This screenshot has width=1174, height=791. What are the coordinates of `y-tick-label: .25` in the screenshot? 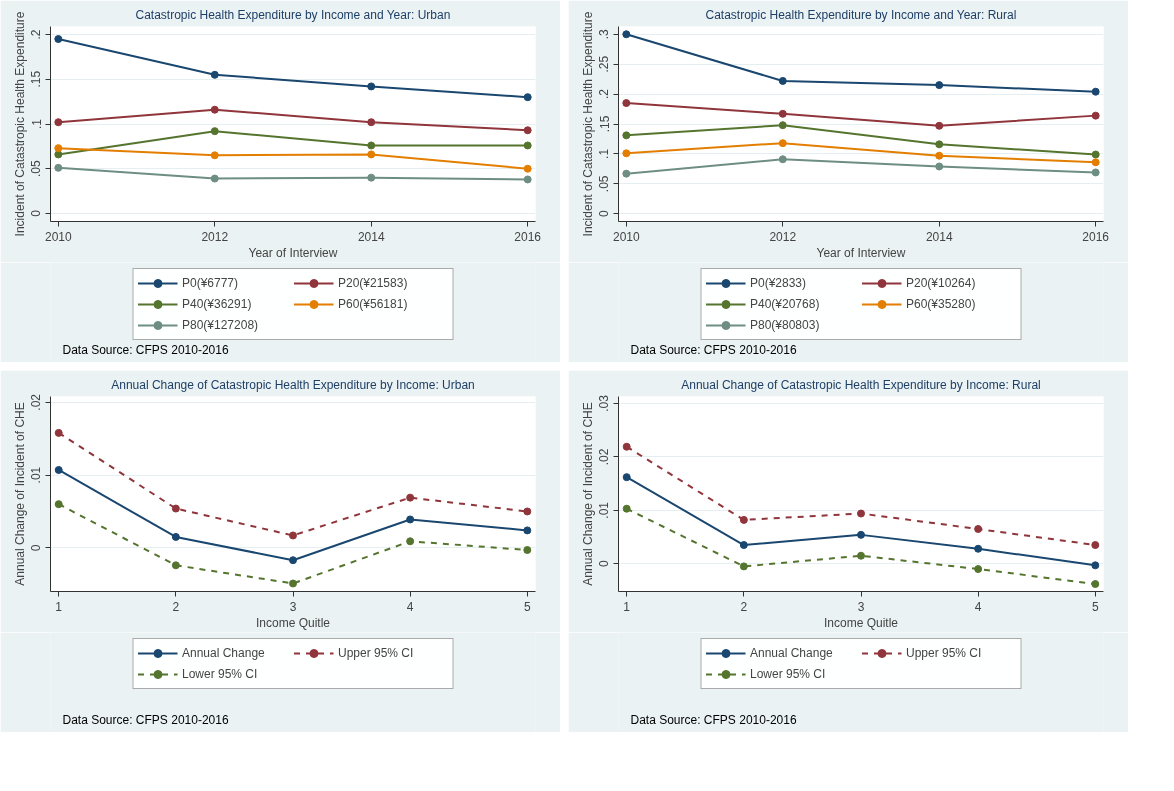 It's located at (604, 64).